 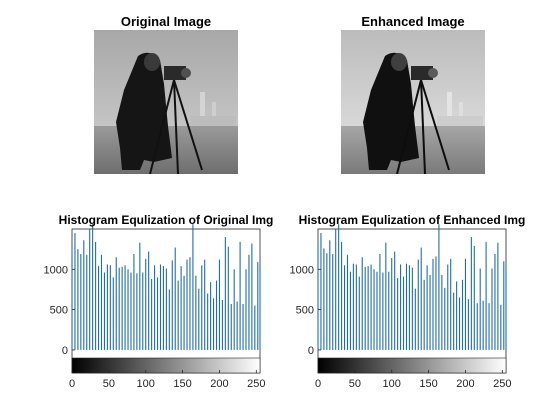 I want to click on cameraman-photo-enhanced, so click(x=413, y=102).